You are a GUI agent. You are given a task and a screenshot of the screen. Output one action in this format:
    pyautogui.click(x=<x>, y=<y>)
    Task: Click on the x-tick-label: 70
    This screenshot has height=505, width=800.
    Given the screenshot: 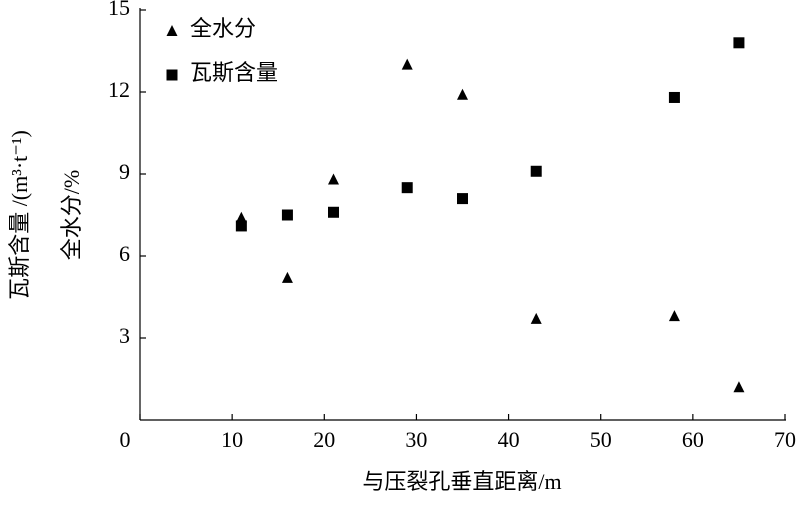 What is the action you would take?
    pyautogui.click(x=785, y=439)
    